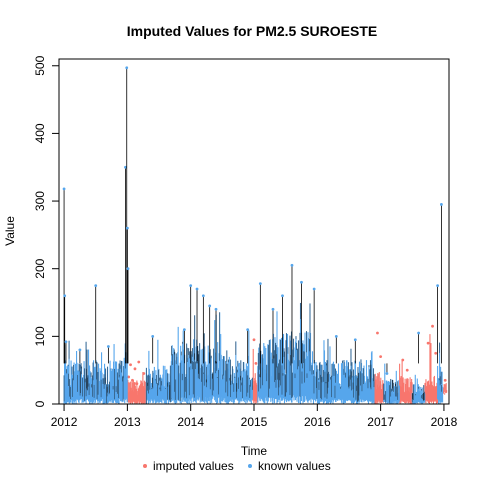 This screenshot has width=480, height=480. What do you see at coordinates (40, 268) in the screenshot?
I see `y-tick-label-2: 200` at bounding box center [40, 268].